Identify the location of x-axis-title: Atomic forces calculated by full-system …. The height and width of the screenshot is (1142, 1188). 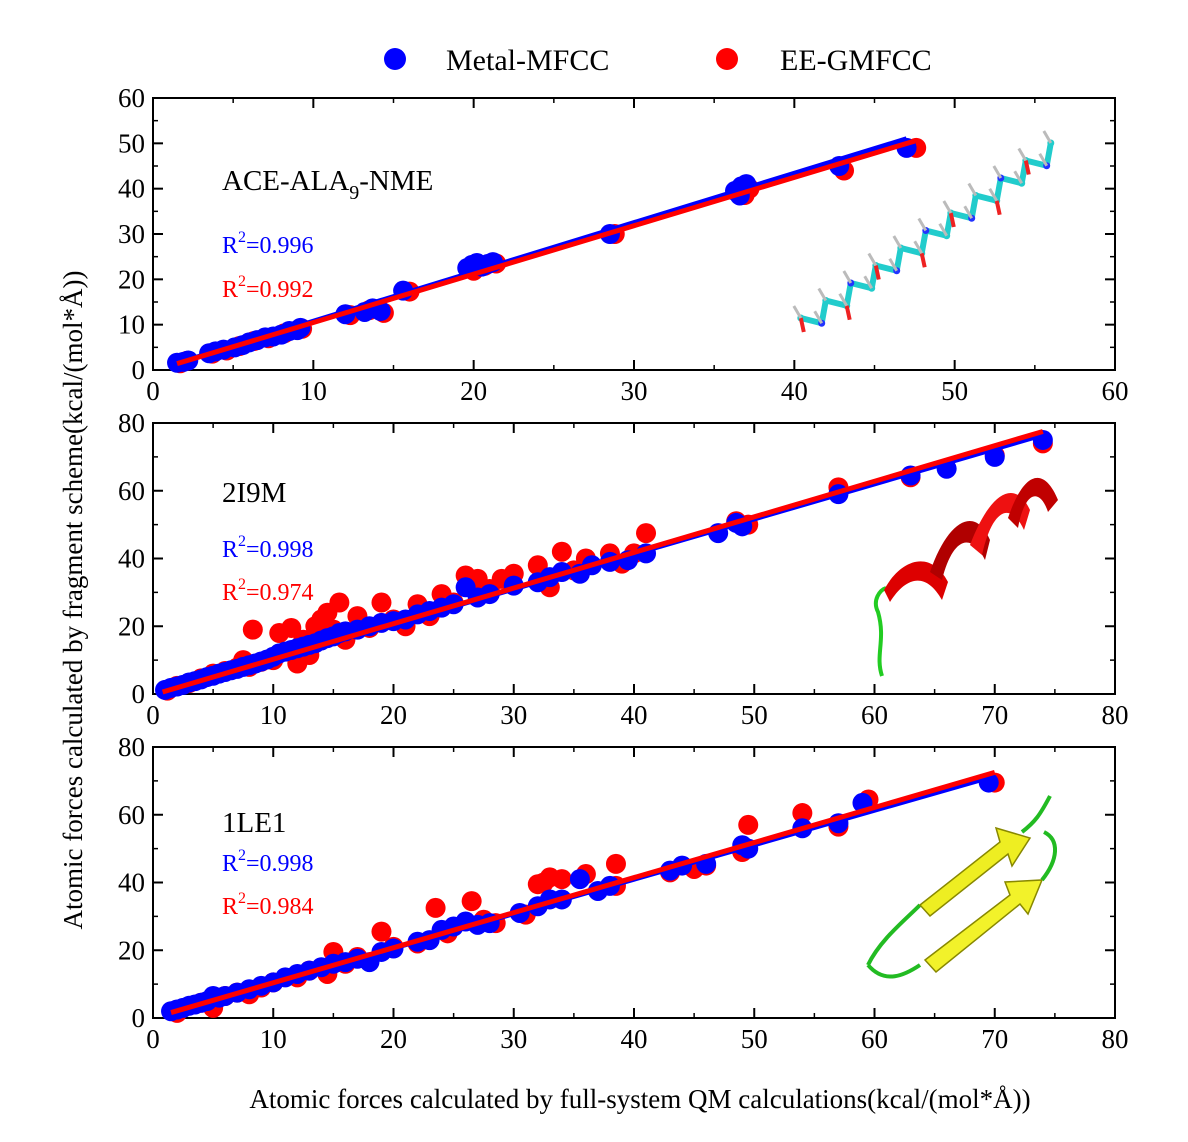
(639, 1099).